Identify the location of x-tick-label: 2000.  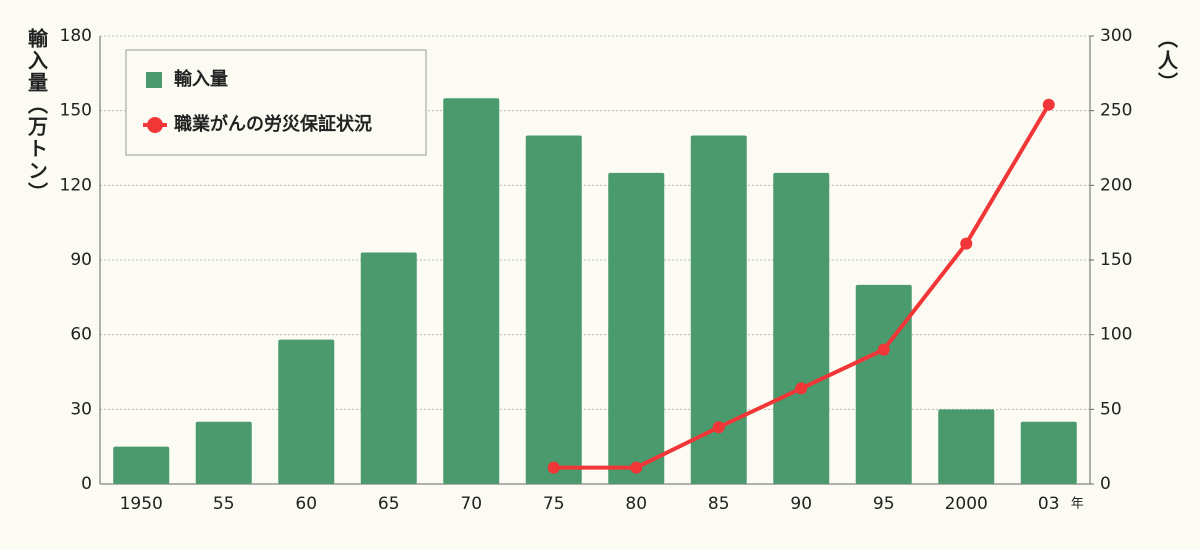
(966, 504).